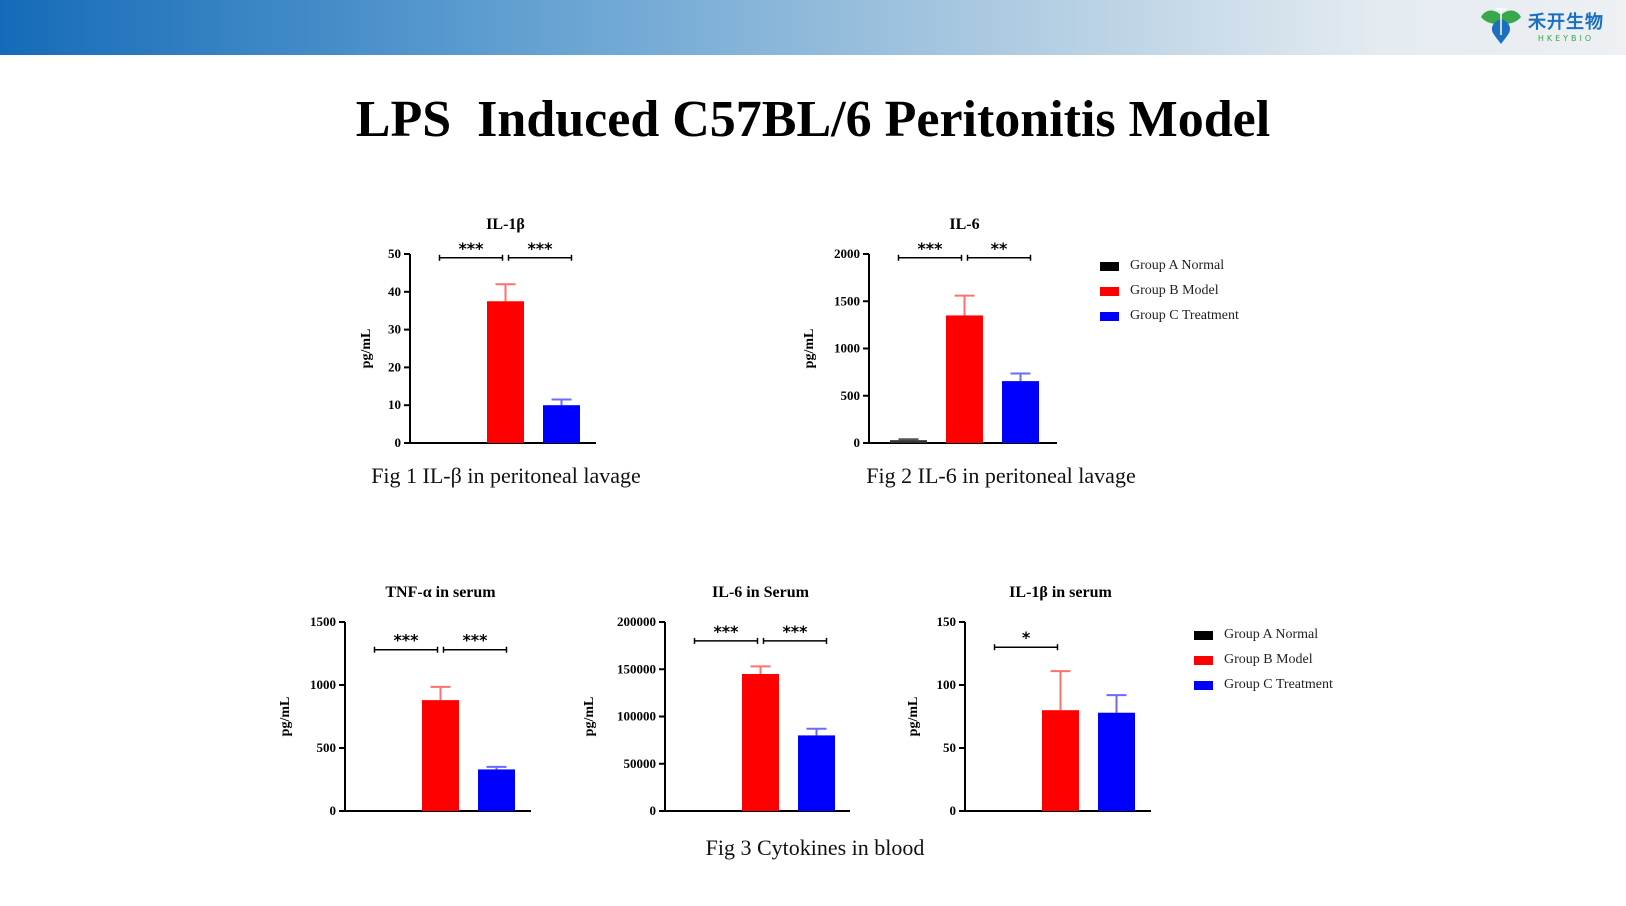 This screenshot has width=1626, height=906. Describe the element at coordinates (964, 224) in the screenshot. I see `chart-title: IL-6` at that location.